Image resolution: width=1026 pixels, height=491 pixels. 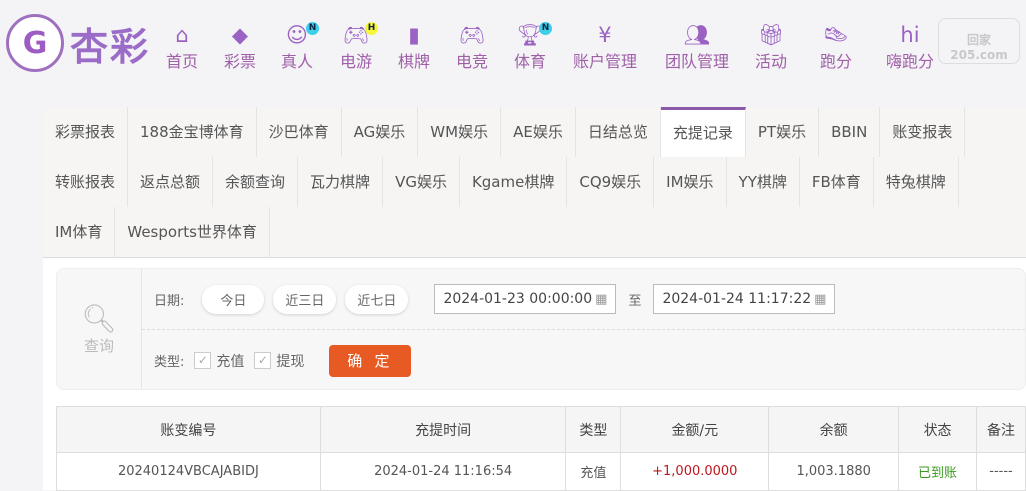 What do you see at coordinates (377, 299) in the screenshot?
I see `last-7-days-button: 近七日` at bounding box center [377, 299].